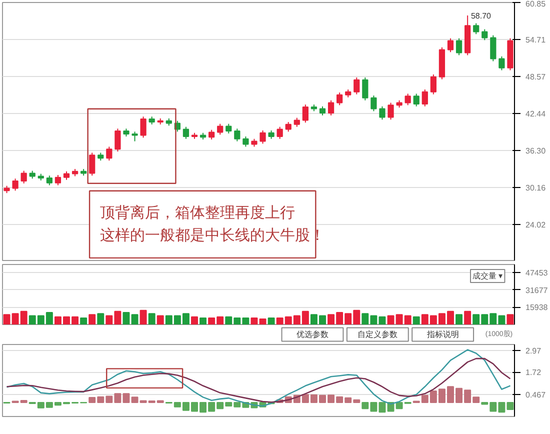  Describe the element at coordinates (534, 373) in the screenshot. I see `y-tick-label: 1.72` at that location.